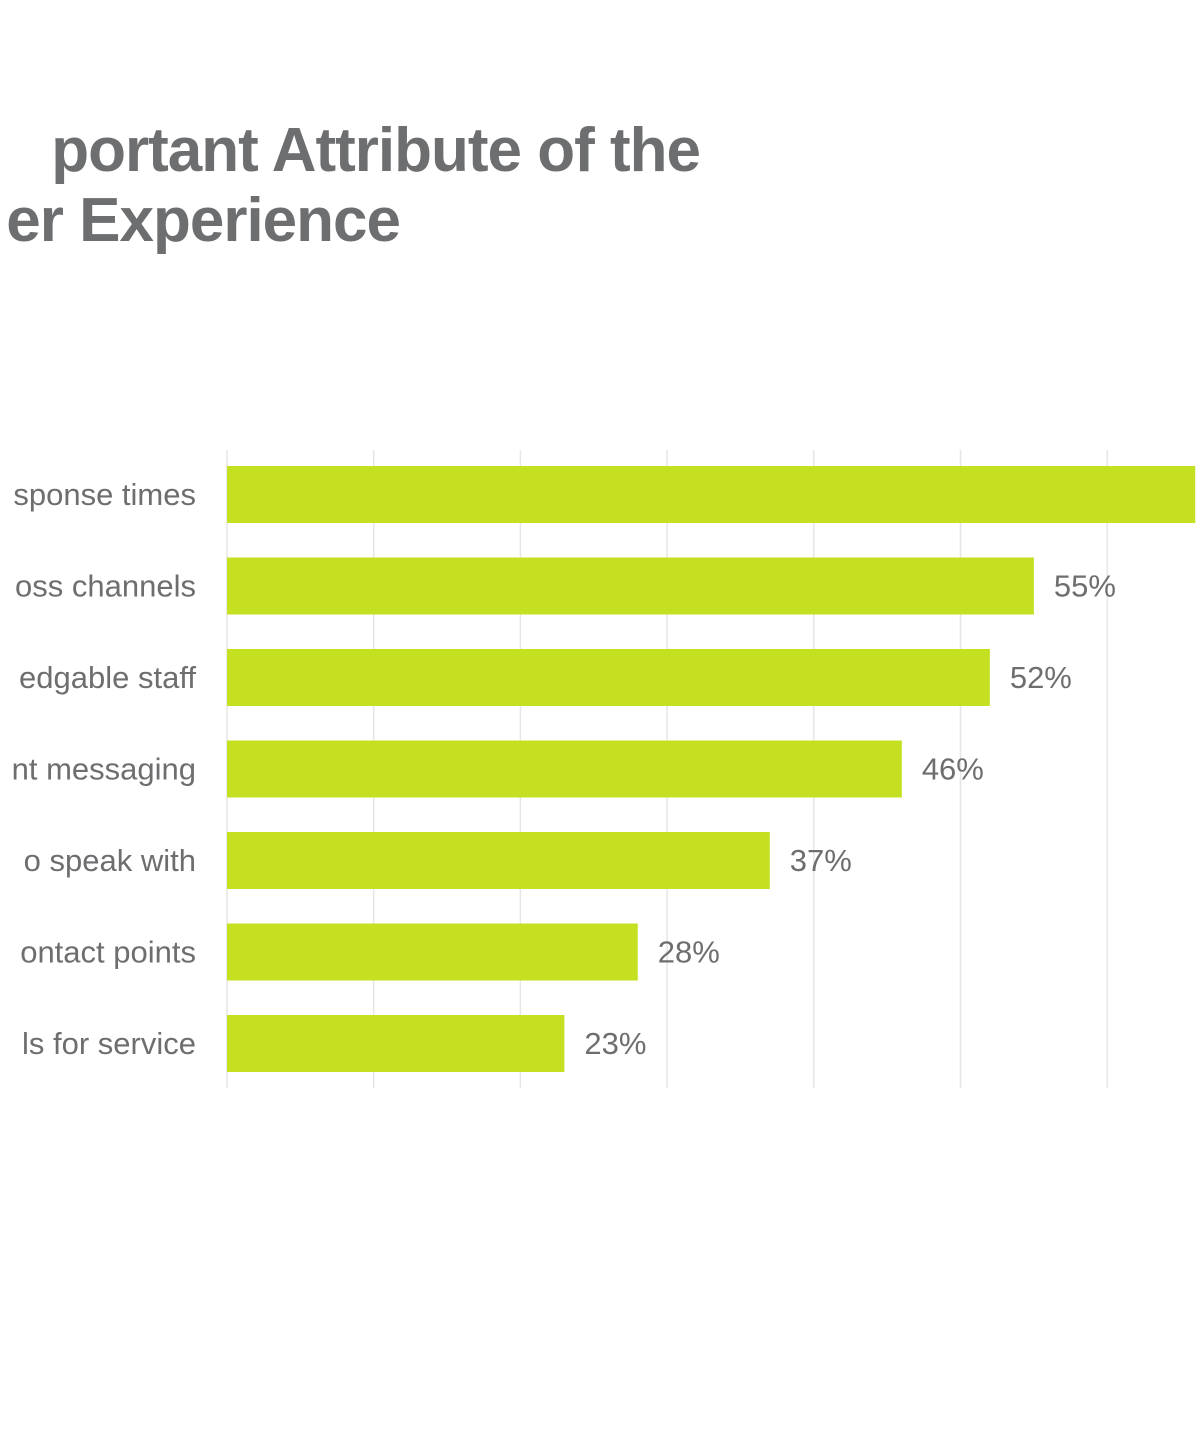 This screenshot has height=1448, width=1200. Describe the element at coordinates (615, 1043) in the screenshot. I see `data-label: 23%` at that location.